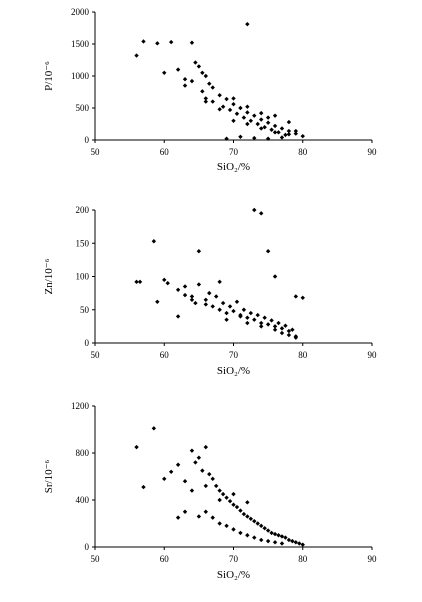  Describe the element at coordinates (87, 343) in the screenshot. I see `y-tick-label: 0` at that location.